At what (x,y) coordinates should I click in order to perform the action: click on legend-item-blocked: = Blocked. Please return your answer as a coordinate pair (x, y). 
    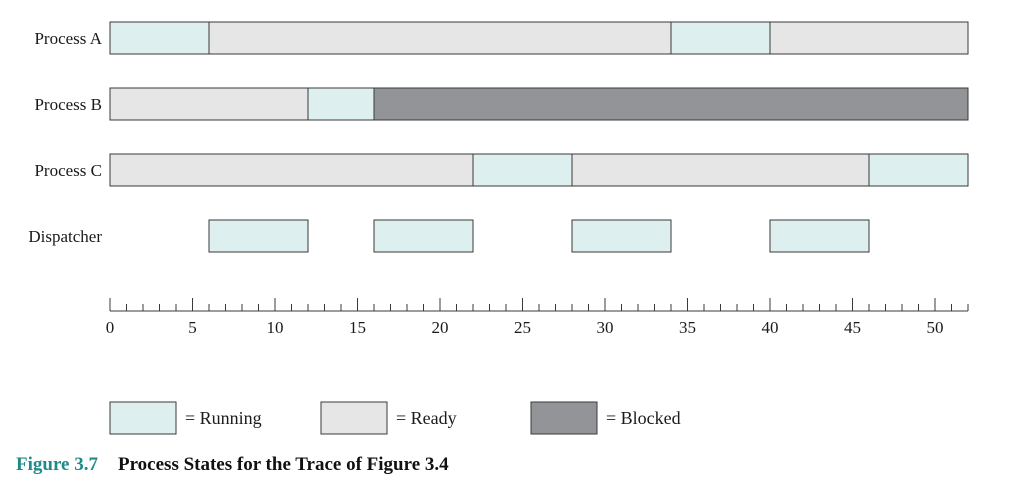
    Looking at the image, I should click on (605, 418).